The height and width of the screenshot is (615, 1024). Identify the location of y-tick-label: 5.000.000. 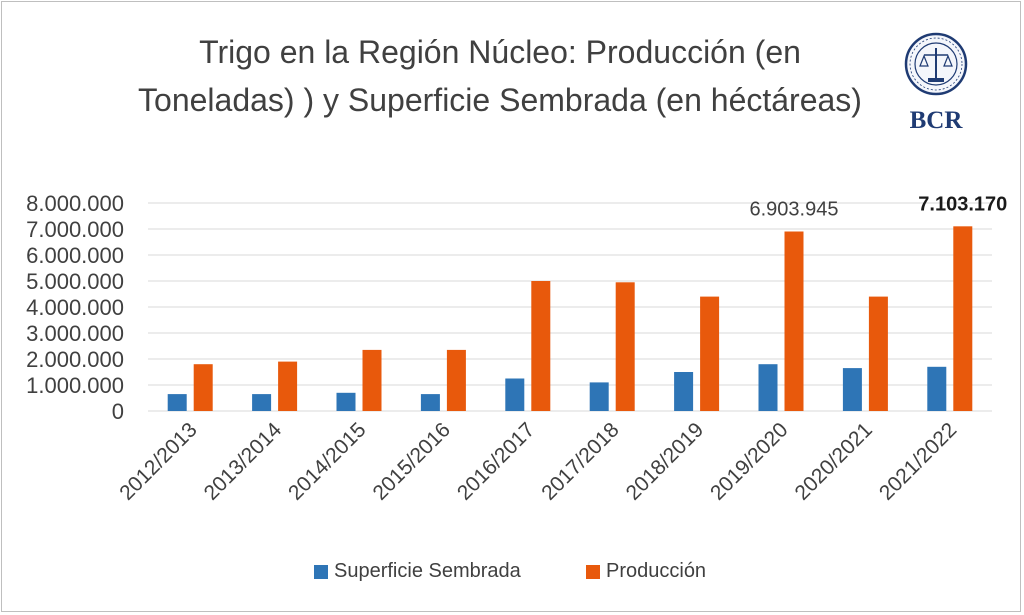
(75, 281).